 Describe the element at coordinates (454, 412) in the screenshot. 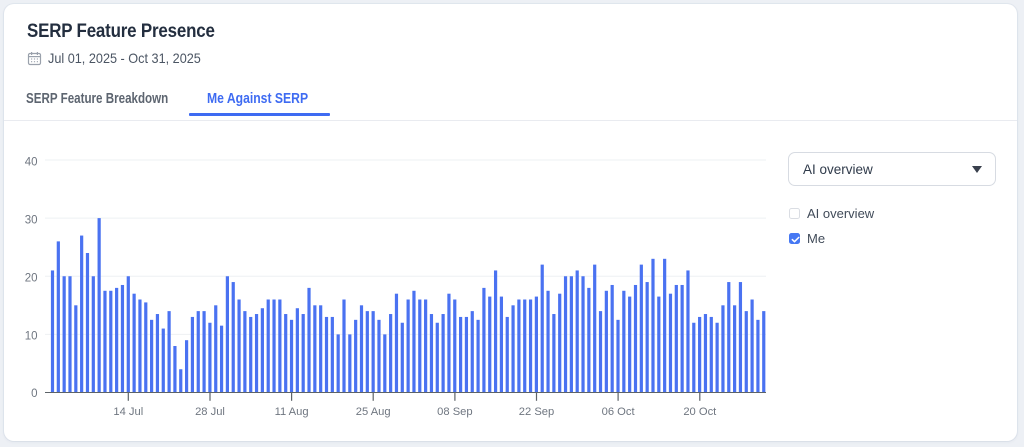

I see `svg-text: 08 Sep` at that location.